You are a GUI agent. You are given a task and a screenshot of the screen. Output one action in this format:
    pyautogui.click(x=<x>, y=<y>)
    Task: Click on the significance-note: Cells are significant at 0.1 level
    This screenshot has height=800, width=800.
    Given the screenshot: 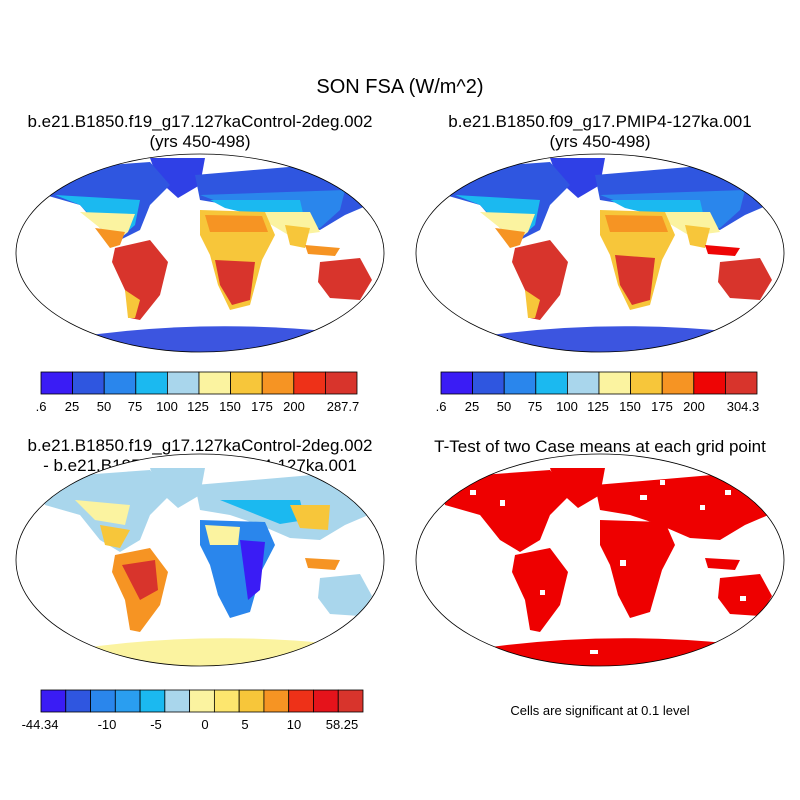 What is the action you would take?
    pyautogui.click(x=600, y=710)
    